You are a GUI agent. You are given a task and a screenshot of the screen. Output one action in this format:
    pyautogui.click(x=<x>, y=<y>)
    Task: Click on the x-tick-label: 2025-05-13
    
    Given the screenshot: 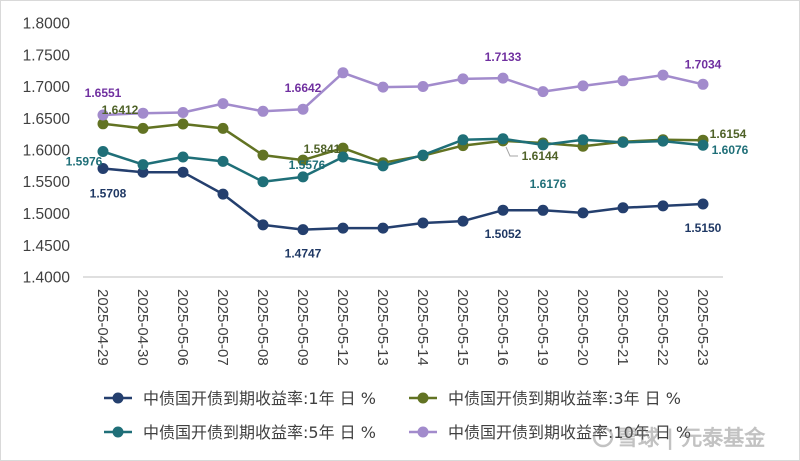 What is the action you would take?
    pyautogui.click(x=382, y=327)
    